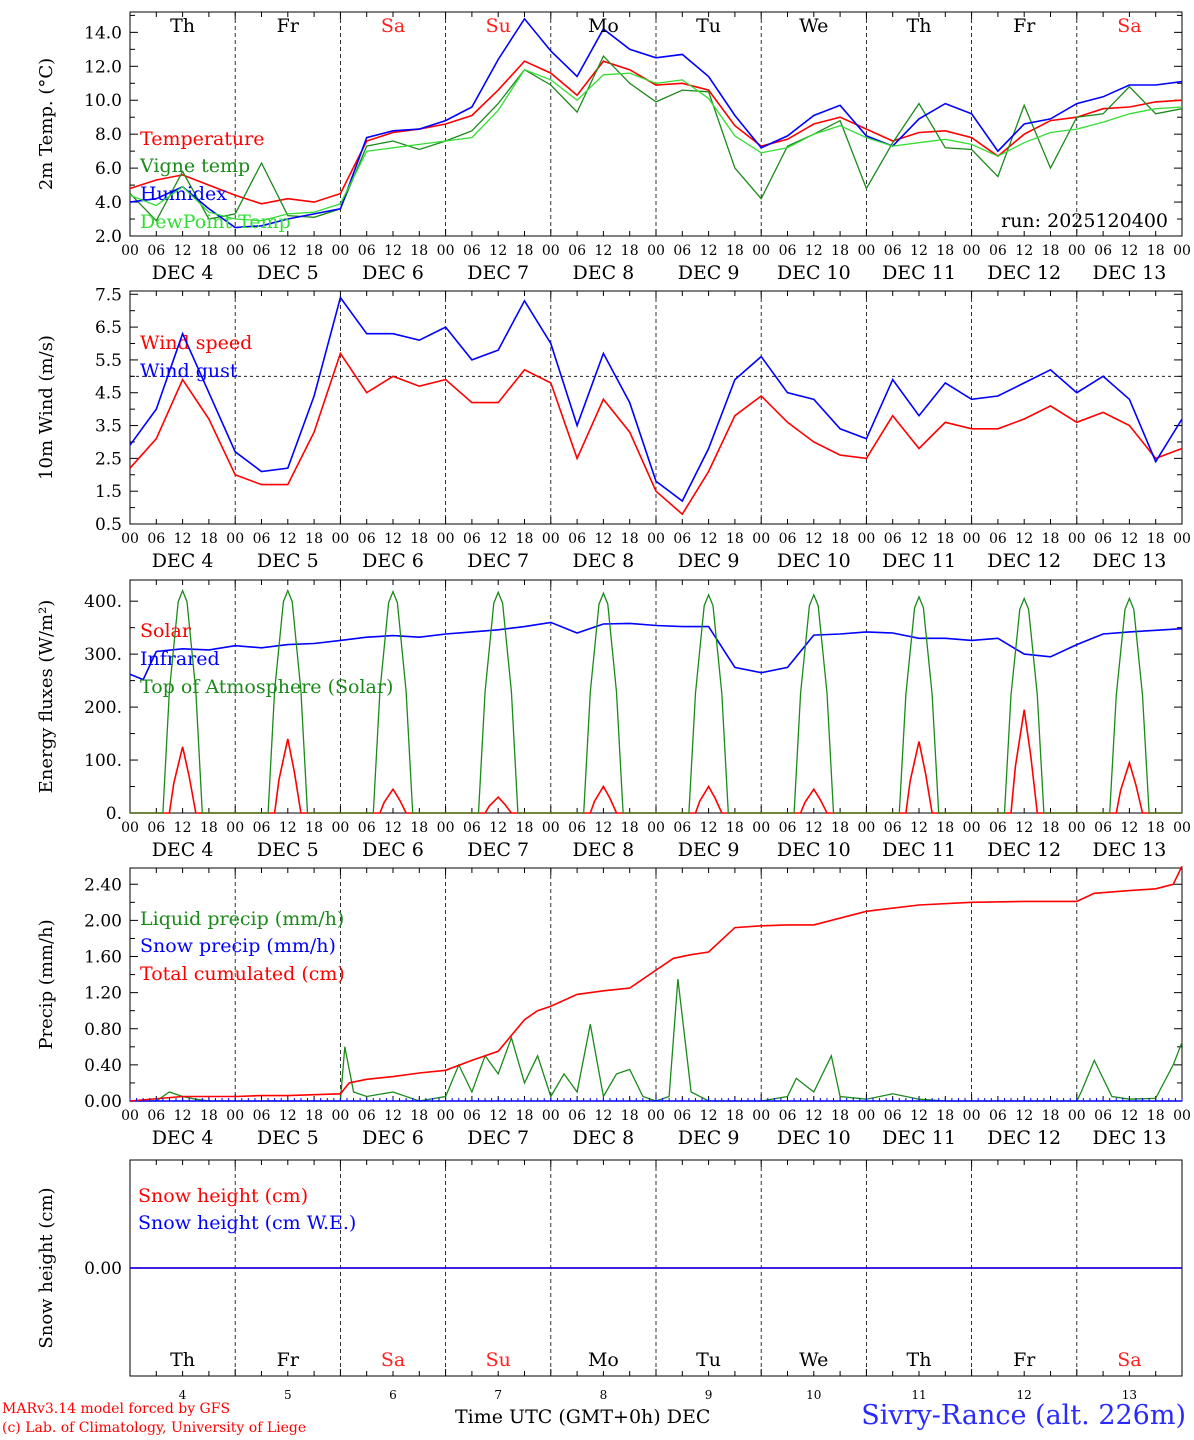 The width and height of the screenshot is (1194, 1440). What do you see at coordinates (1024, 1395) in the screenshot?
I see `day-number: 12` at bounding box center [1024, 1395].